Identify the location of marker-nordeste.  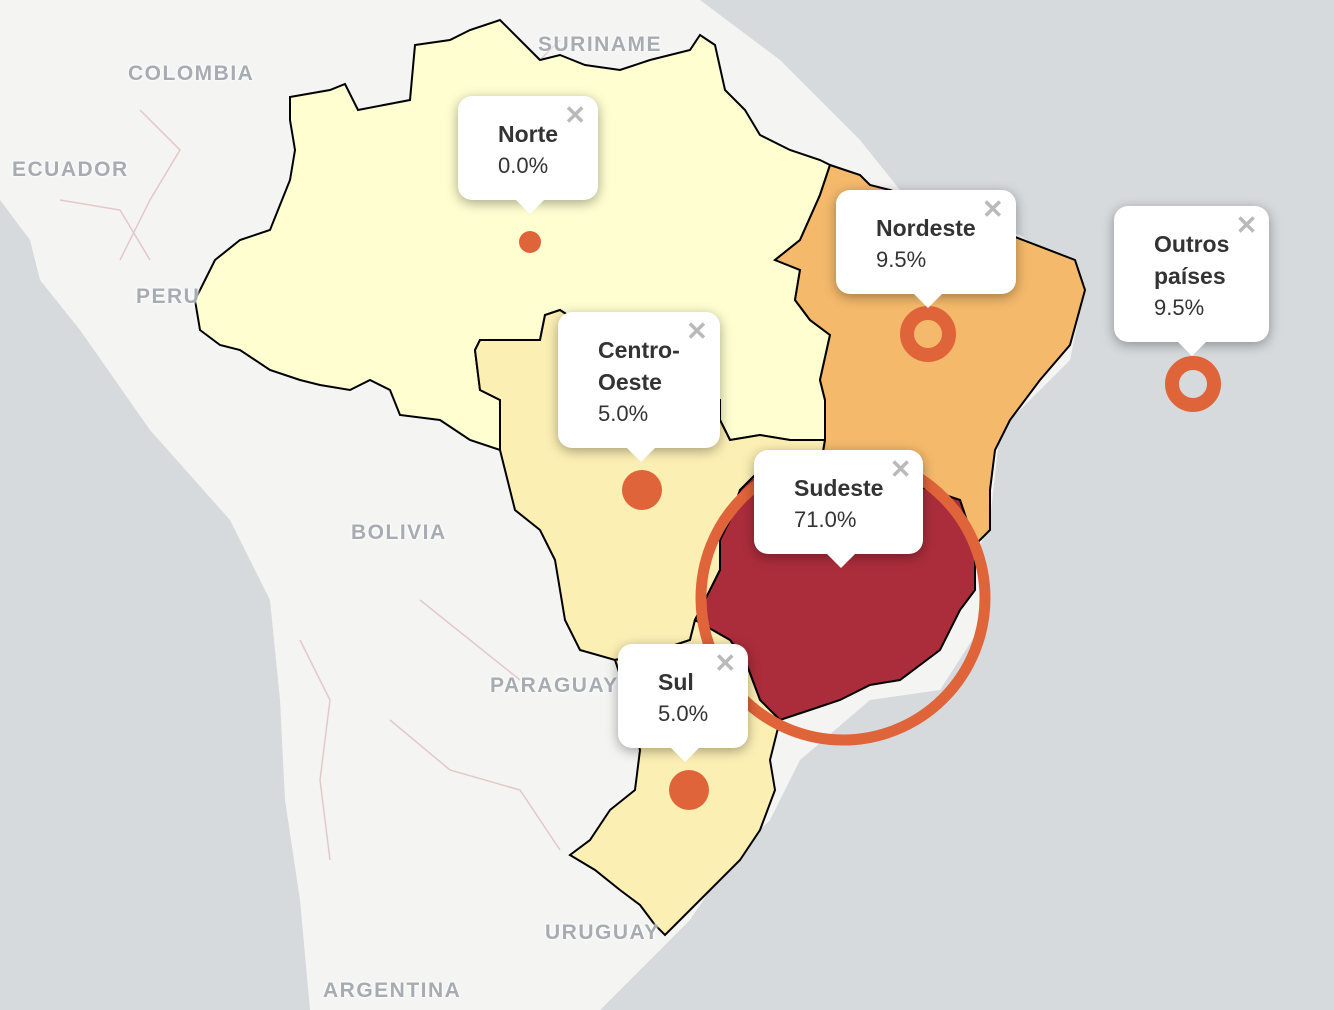
(928, 334).